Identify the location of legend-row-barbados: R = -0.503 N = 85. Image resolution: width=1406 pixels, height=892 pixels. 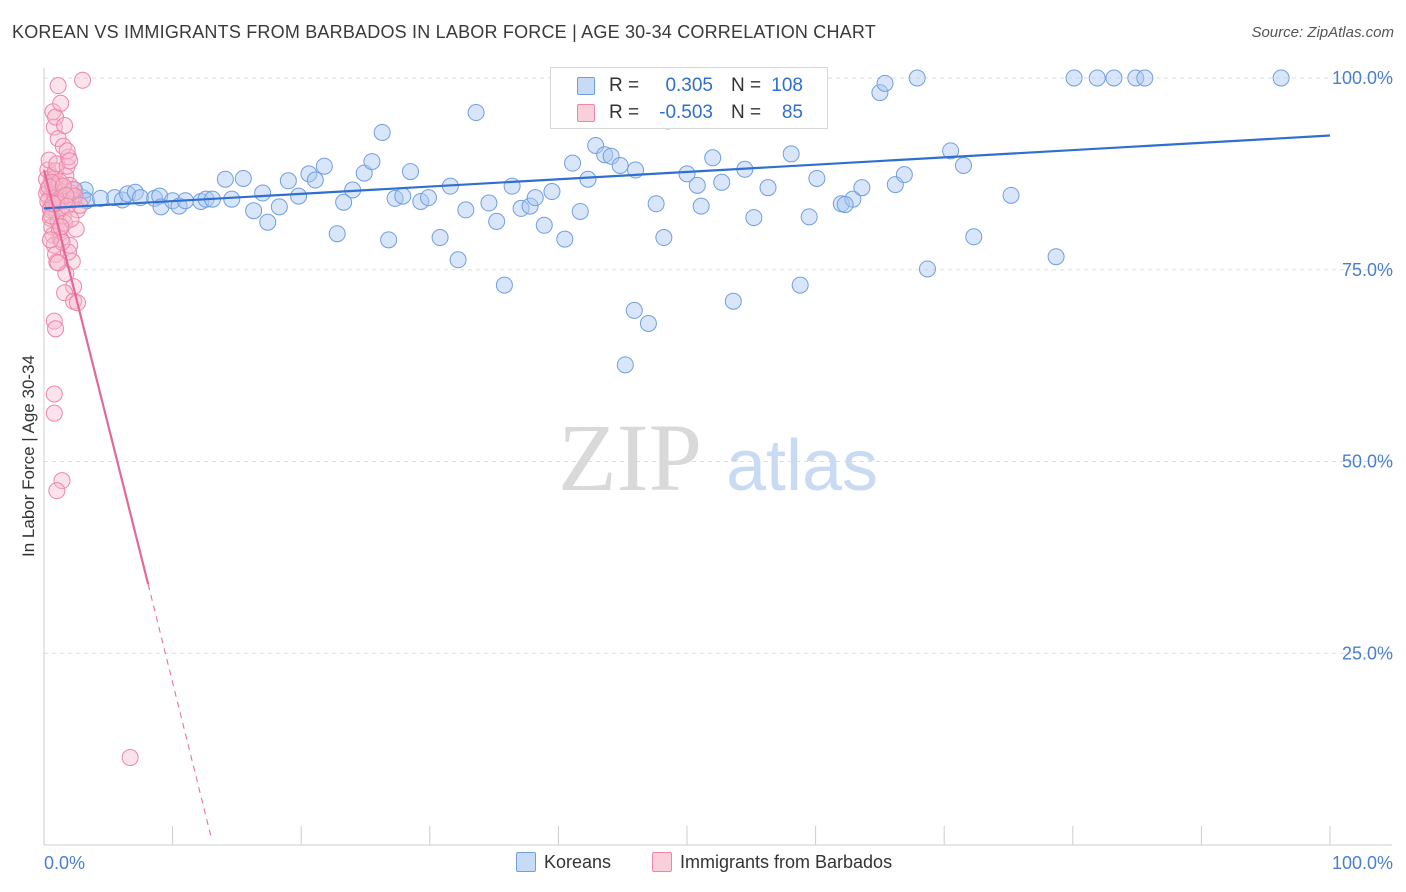
(689, 113).